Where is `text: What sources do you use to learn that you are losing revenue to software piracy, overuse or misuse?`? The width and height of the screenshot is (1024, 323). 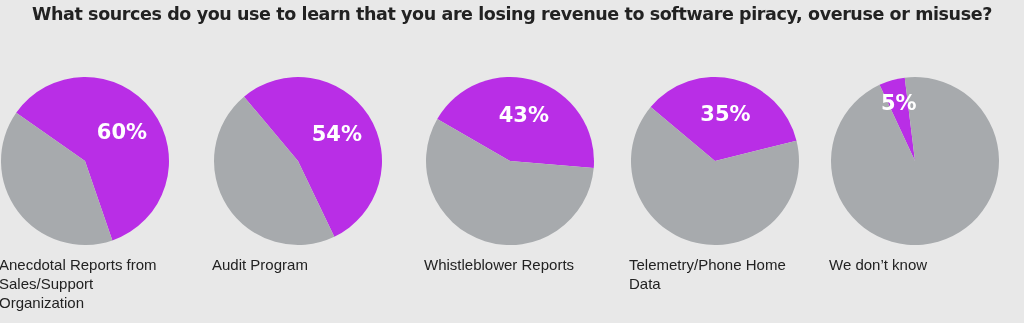
text: What sources do you use to learn that you are losing revenue to software piracy, overuse or misuse? is located at coordinates (512, 14).